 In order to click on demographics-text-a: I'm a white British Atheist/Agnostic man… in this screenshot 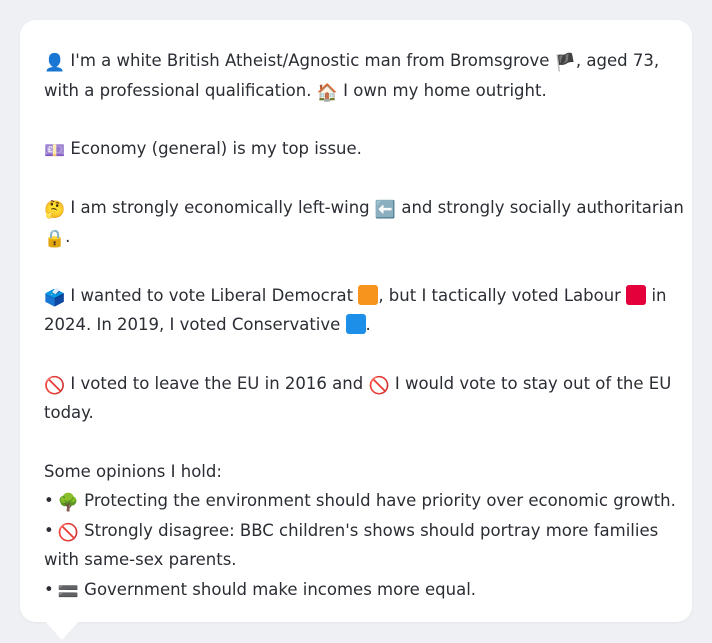, I will do `click(310, 60)`.